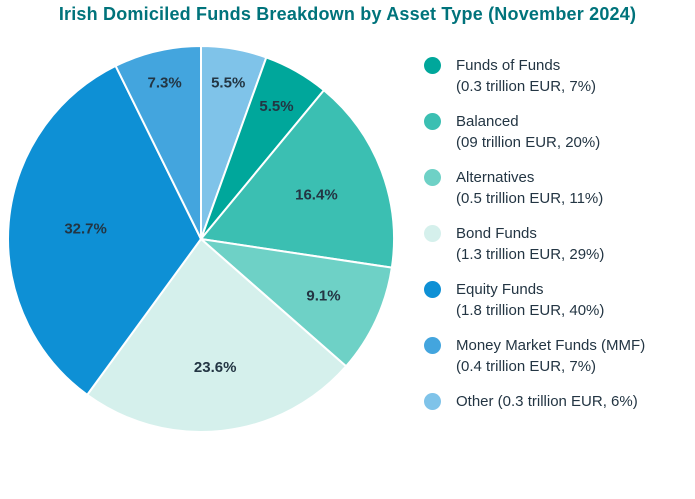  What do you see at coordinates (530, 310) in the screenshot?
I see `legend-value: (1.8 trillion EUR, 40%)` at bounding box center [530, 310].